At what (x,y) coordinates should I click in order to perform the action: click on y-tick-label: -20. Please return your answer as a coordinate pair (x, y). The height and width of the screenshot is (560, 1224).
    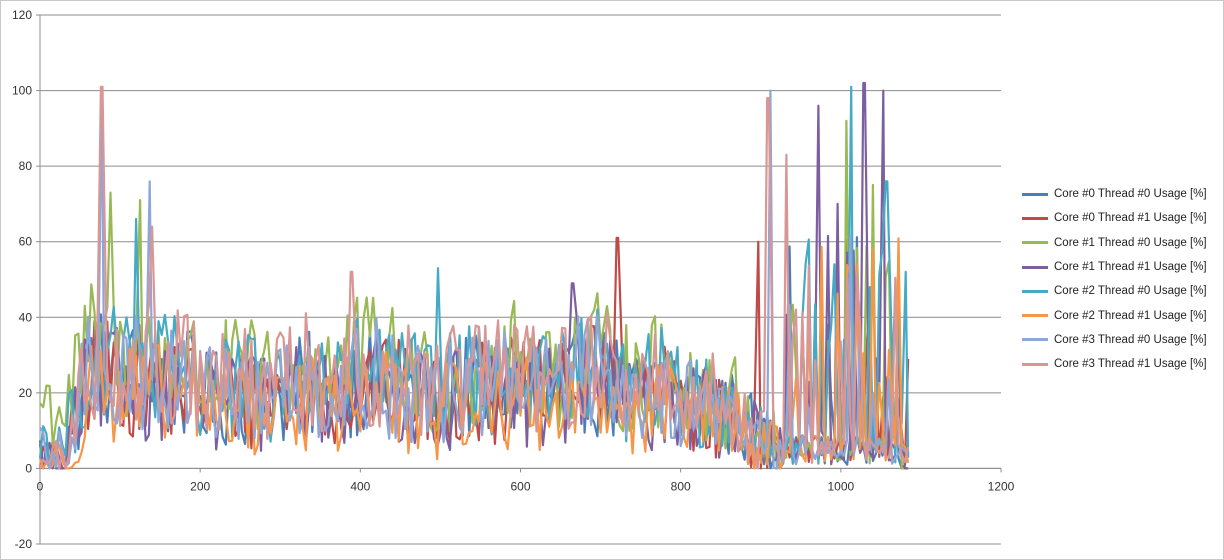
    Looking at the image, I should click on (24, 544).